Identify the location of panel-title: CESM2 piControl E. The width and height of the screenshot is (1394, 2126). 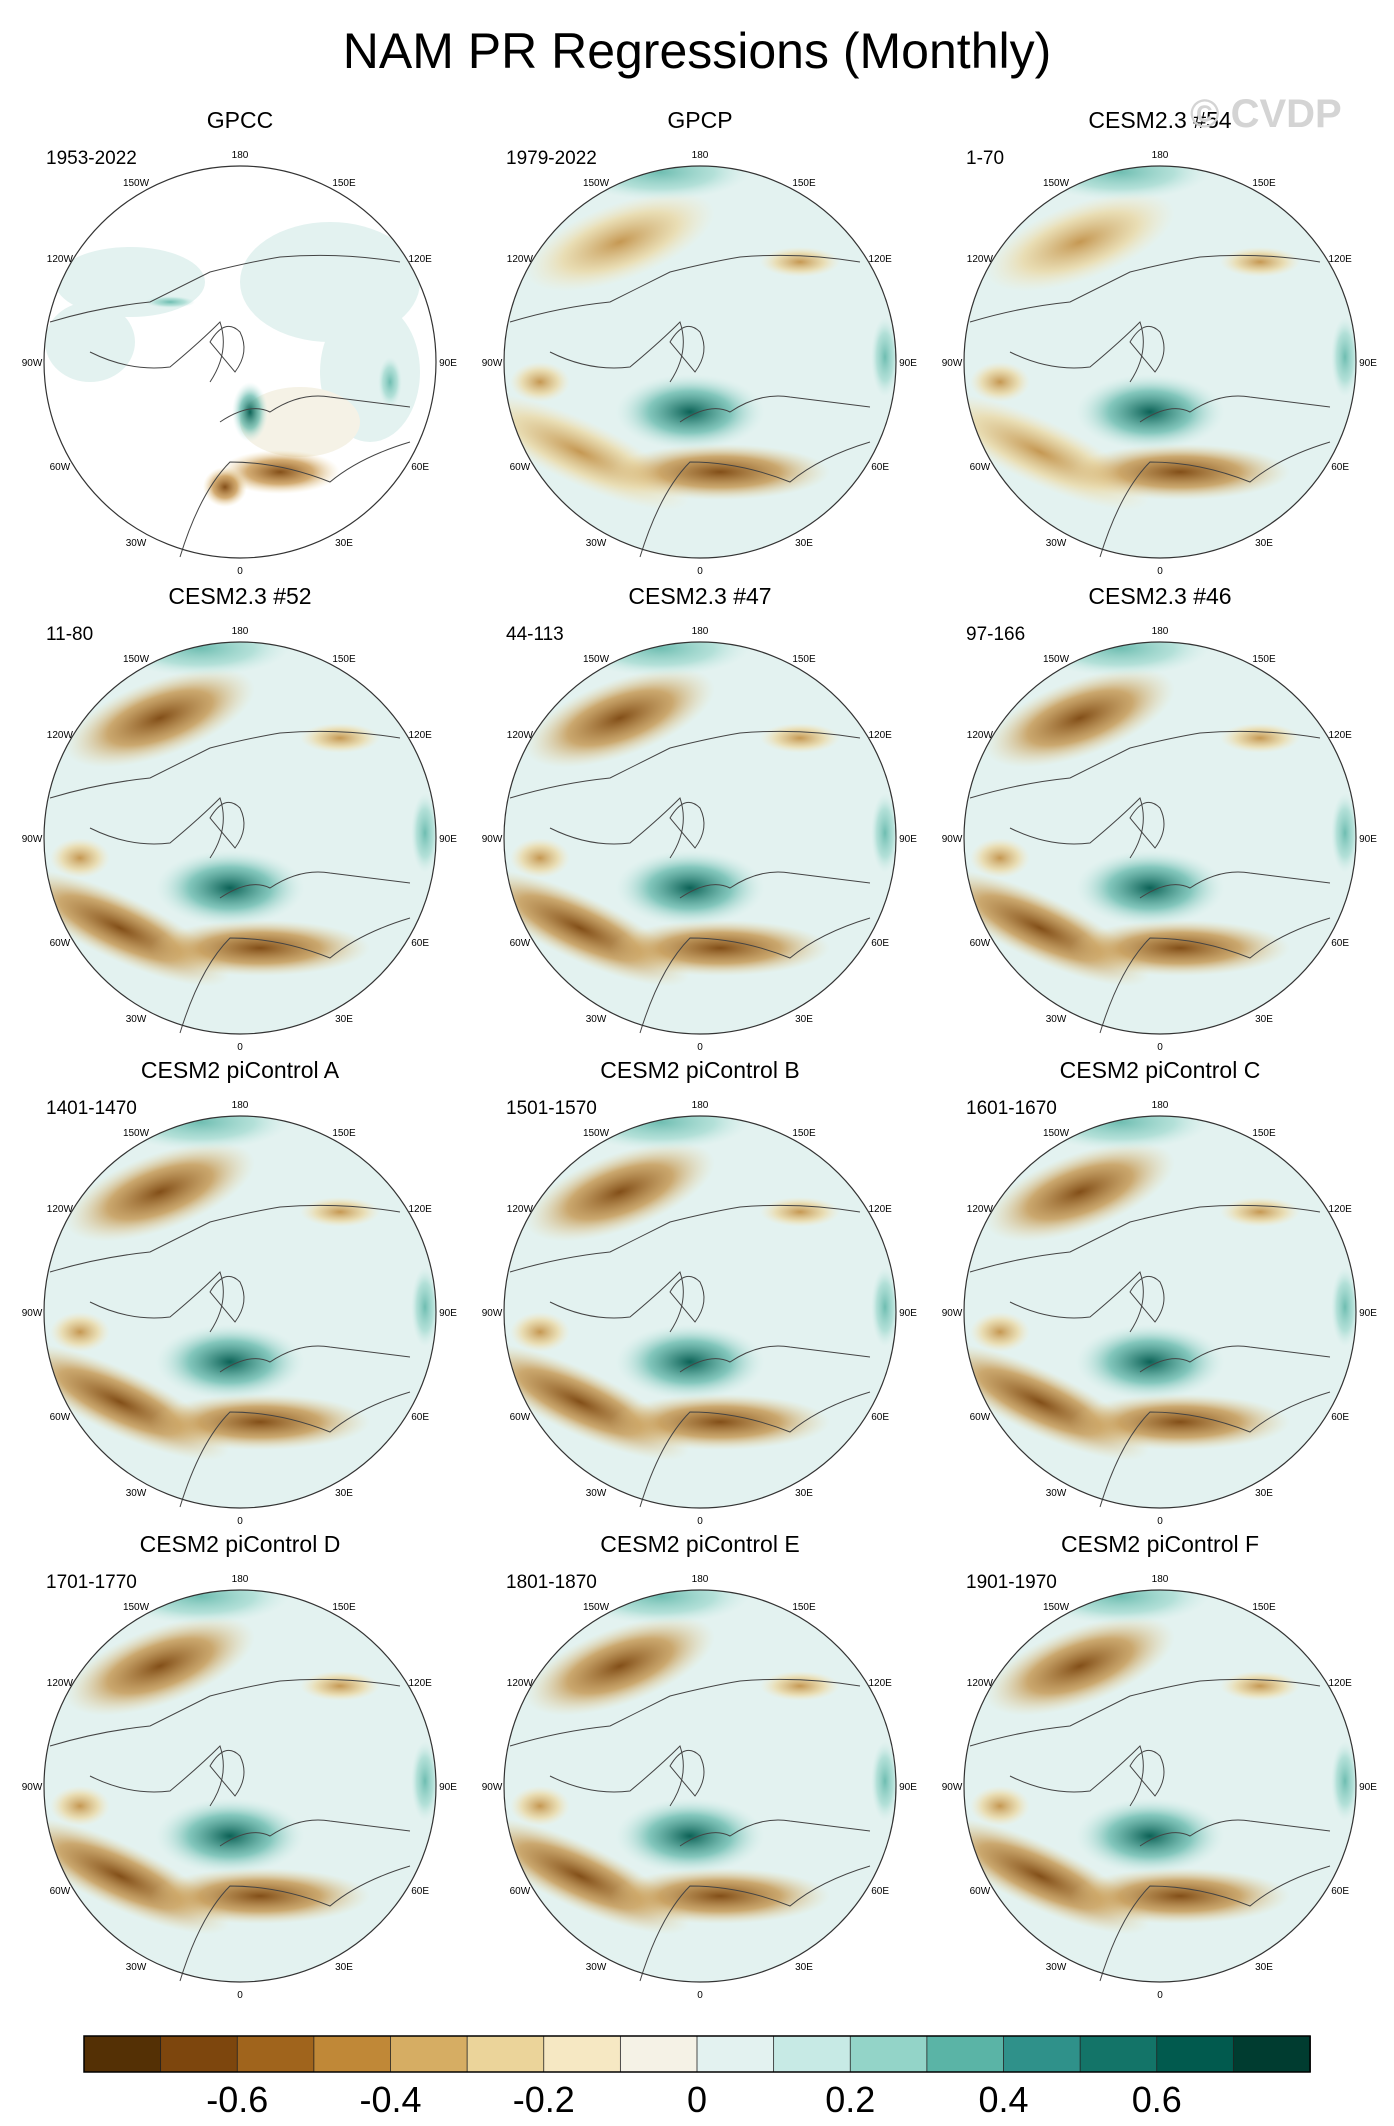
(699, 1544).